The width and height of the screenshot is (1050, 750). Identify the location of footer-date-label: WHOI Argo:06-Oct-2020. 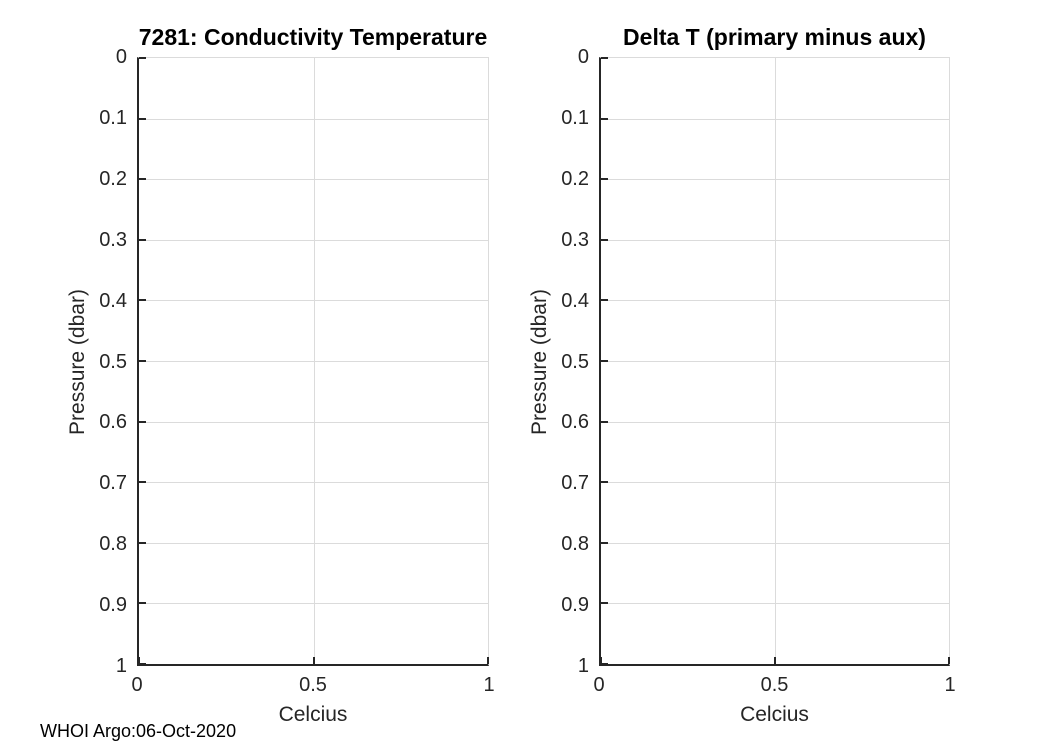
(138, 731).